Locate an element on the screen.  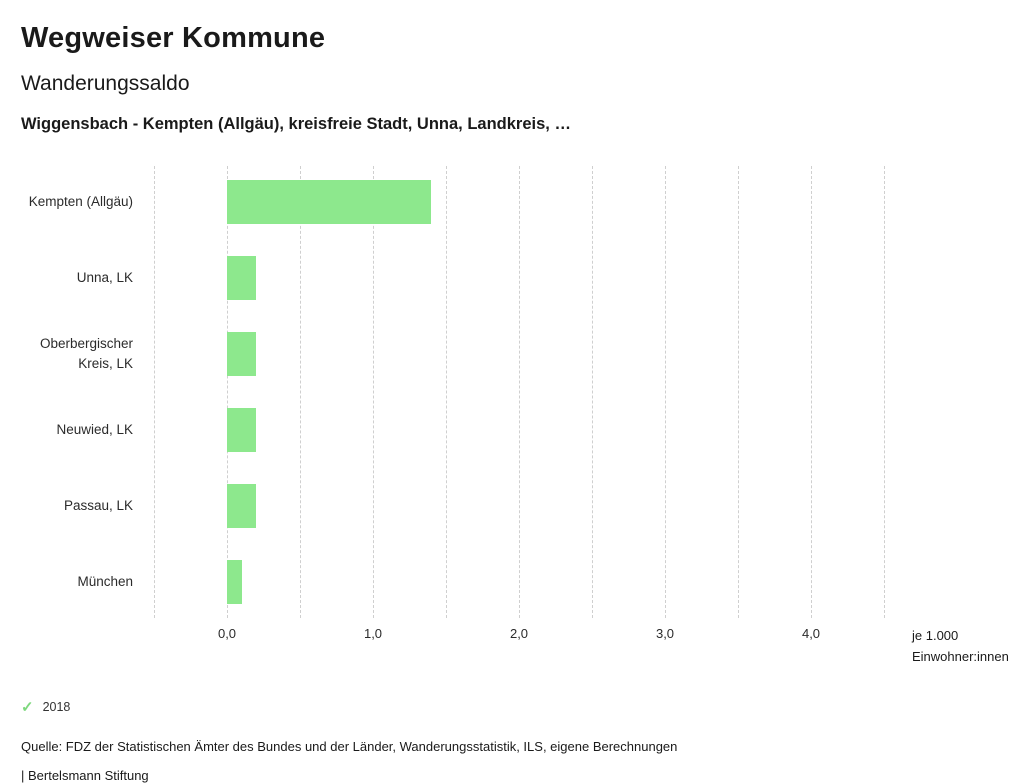
category-label: München is located at coordinates (105, 581).